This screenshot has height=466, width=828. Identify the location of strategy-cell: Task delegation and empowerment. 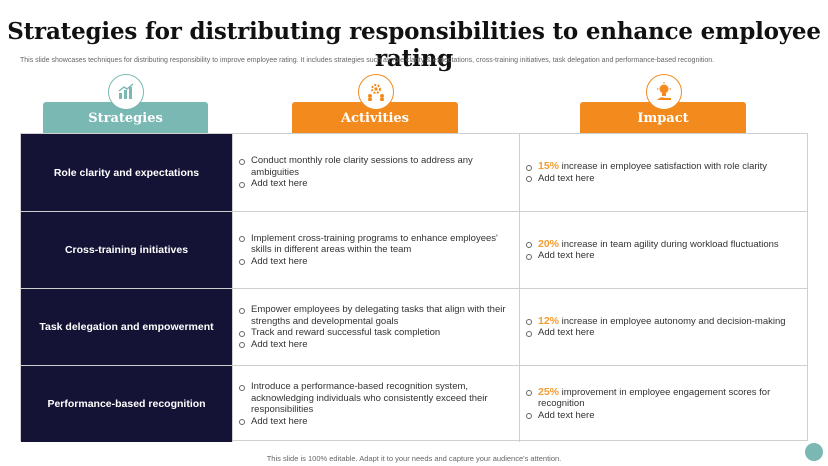
(126, 327).